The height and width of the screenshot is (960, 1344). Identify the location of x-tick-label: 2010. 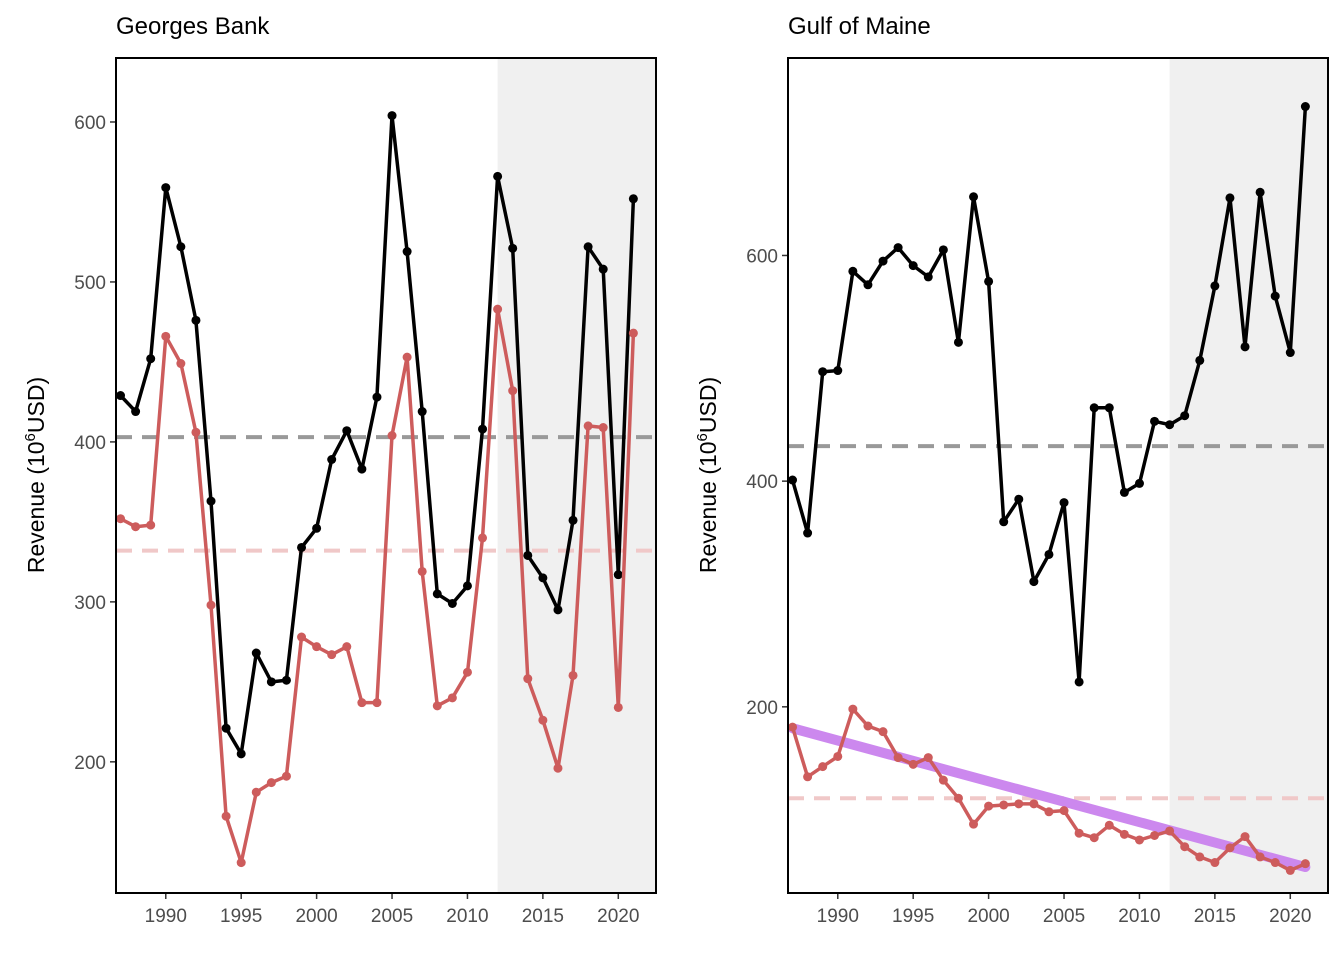
(1139, 916).